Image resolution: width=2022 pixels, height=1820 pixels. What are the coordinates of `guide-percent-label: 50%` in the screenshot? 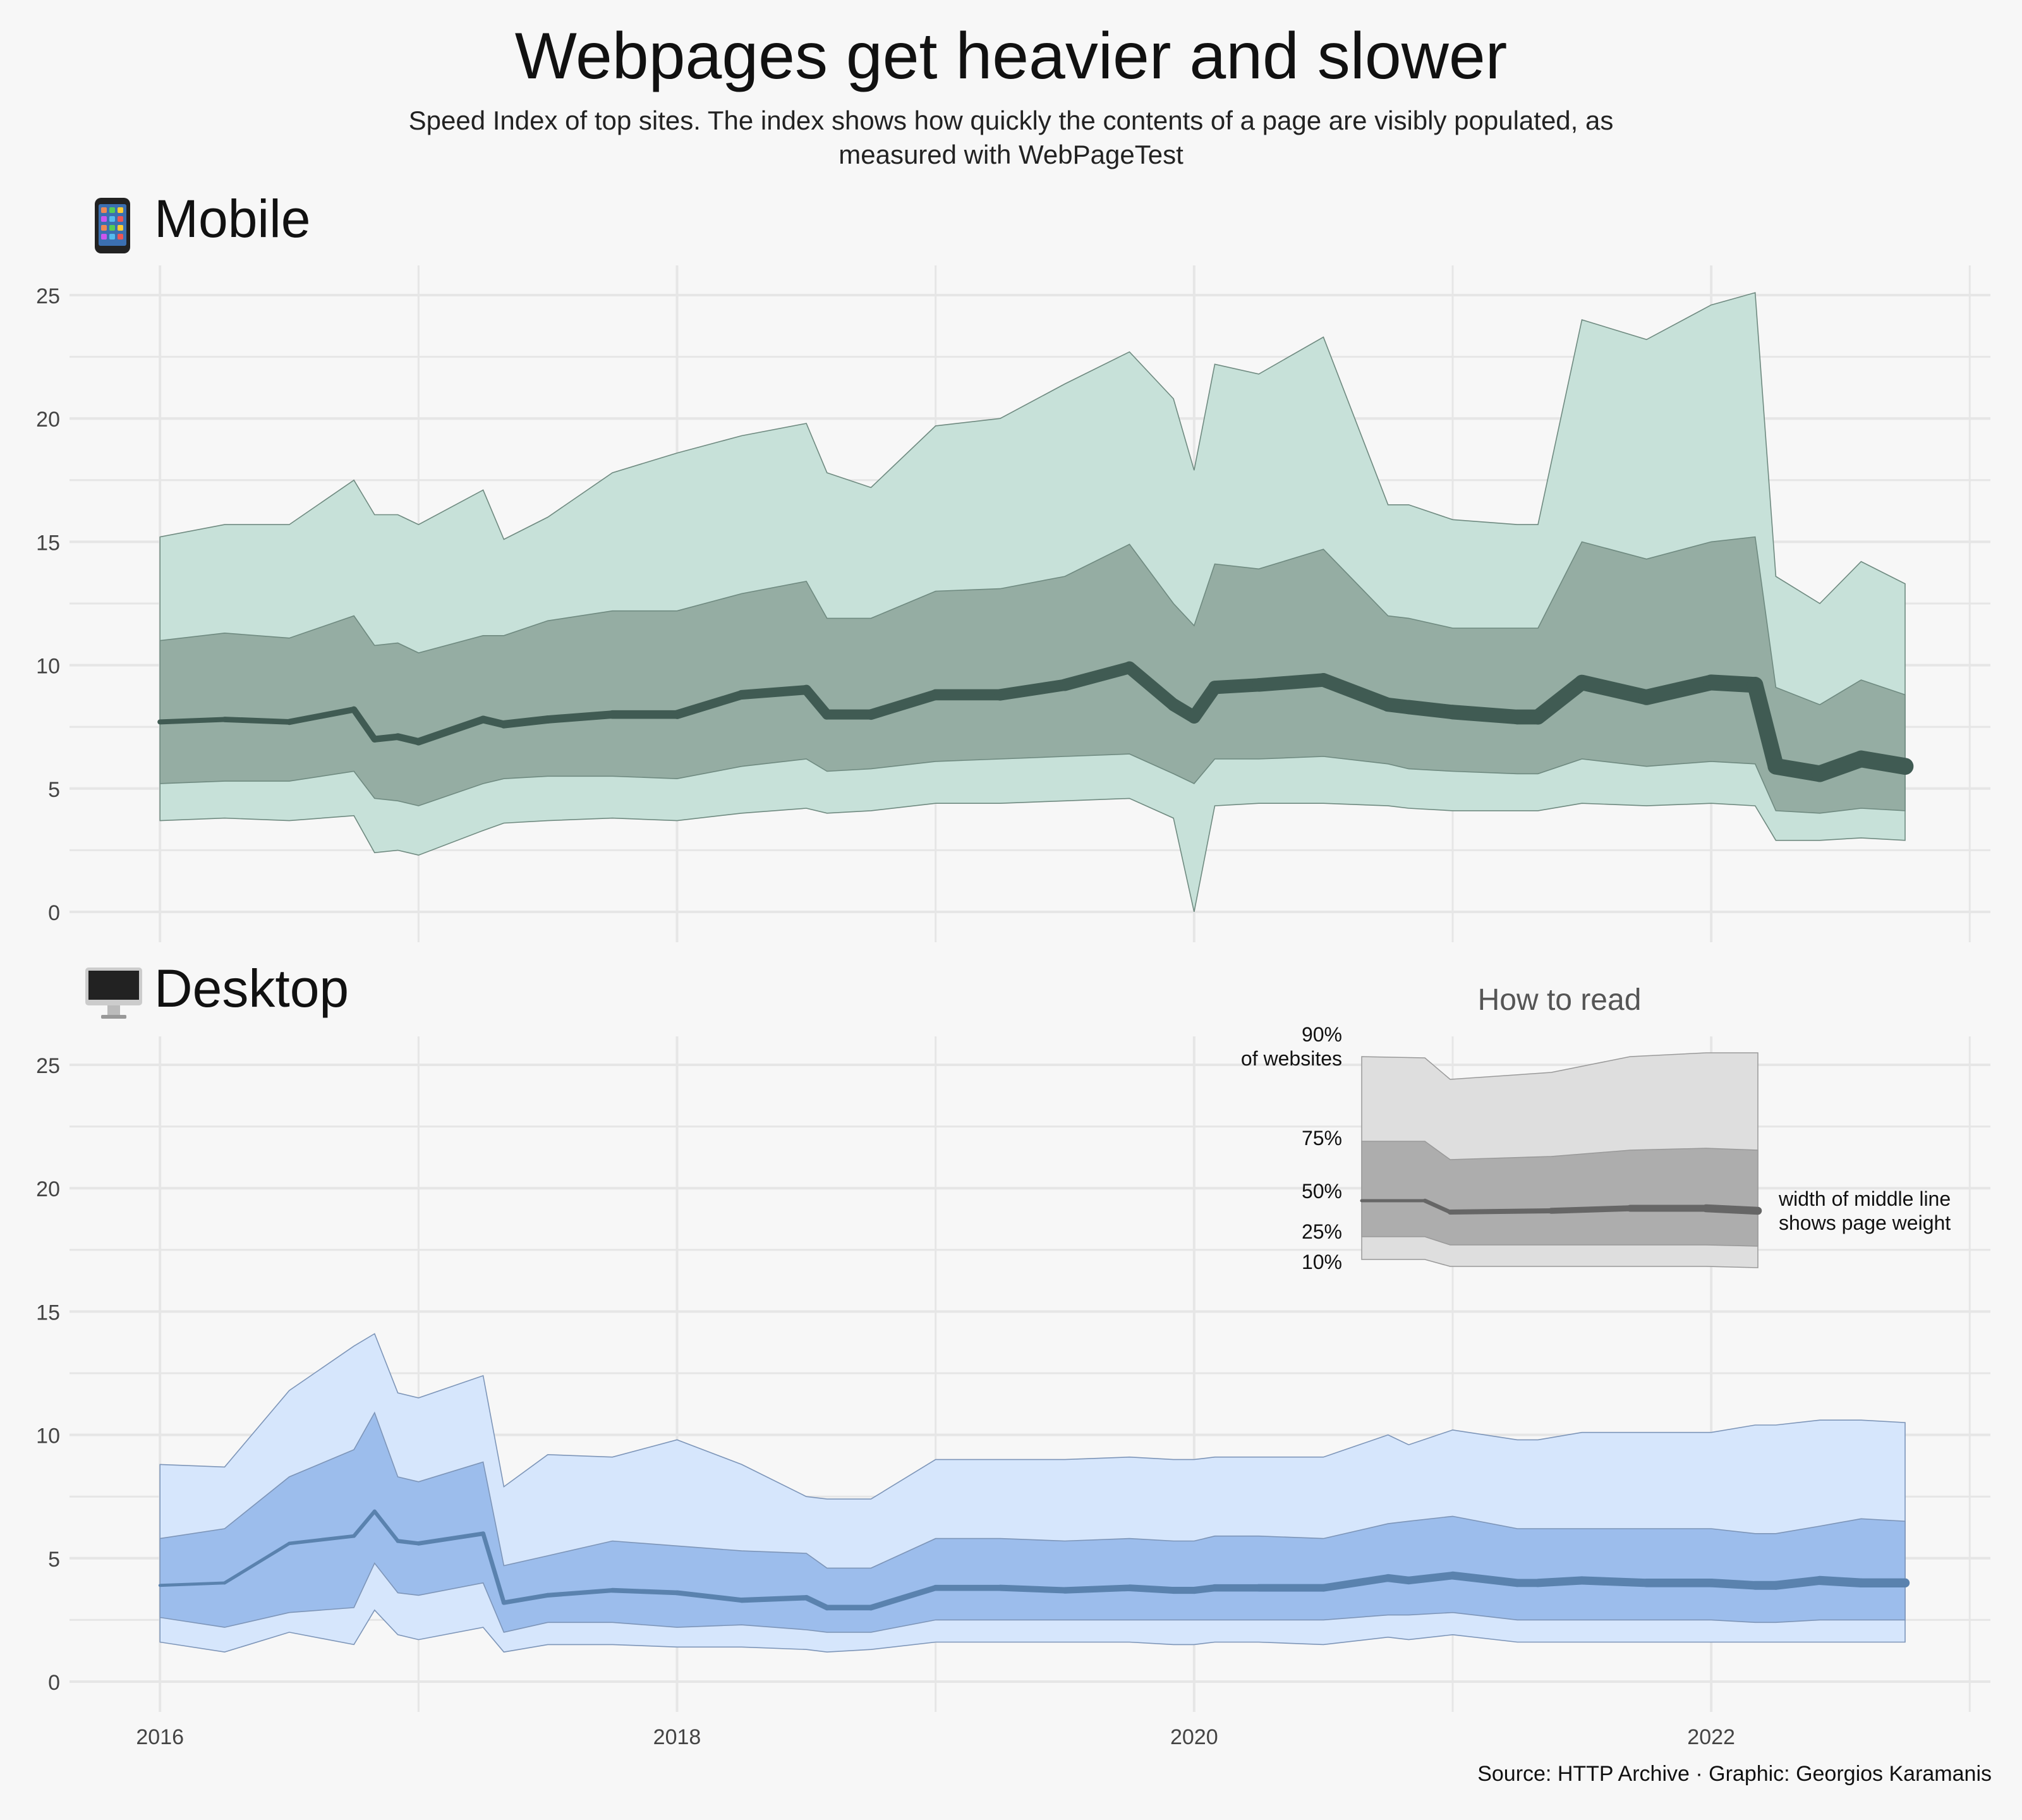 It's located at (1322, 1191).